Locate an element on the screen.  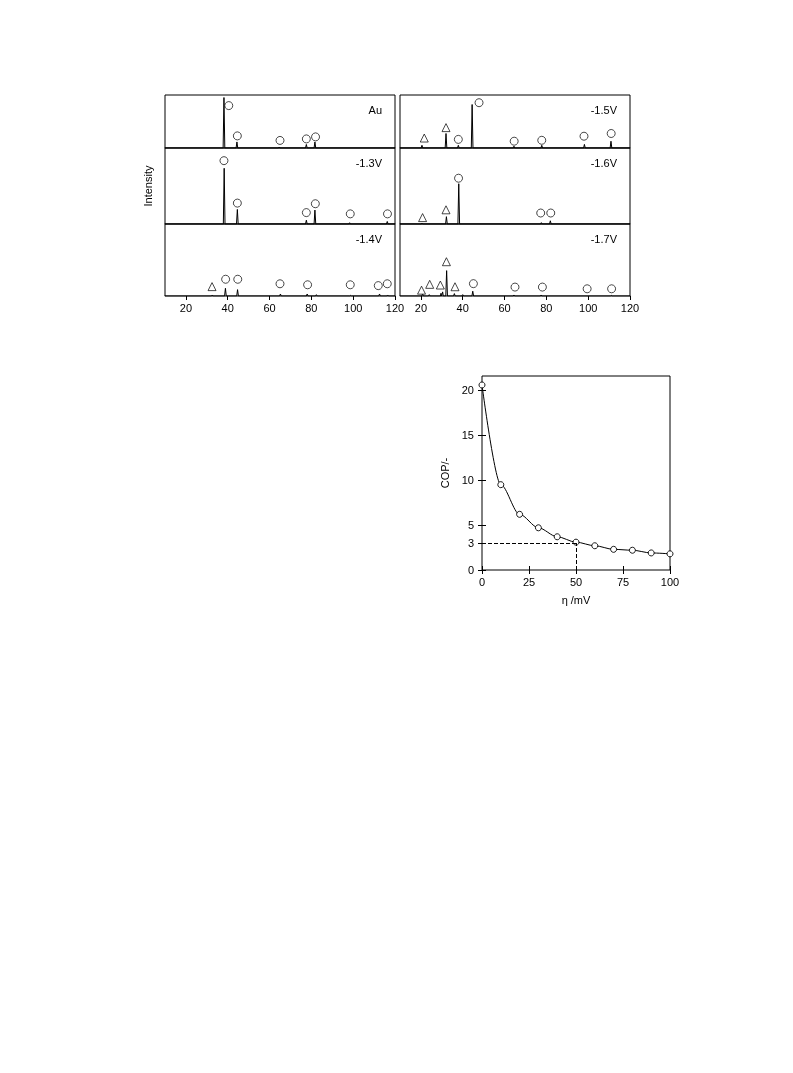
text: Au is located at coordinates (375, 109).